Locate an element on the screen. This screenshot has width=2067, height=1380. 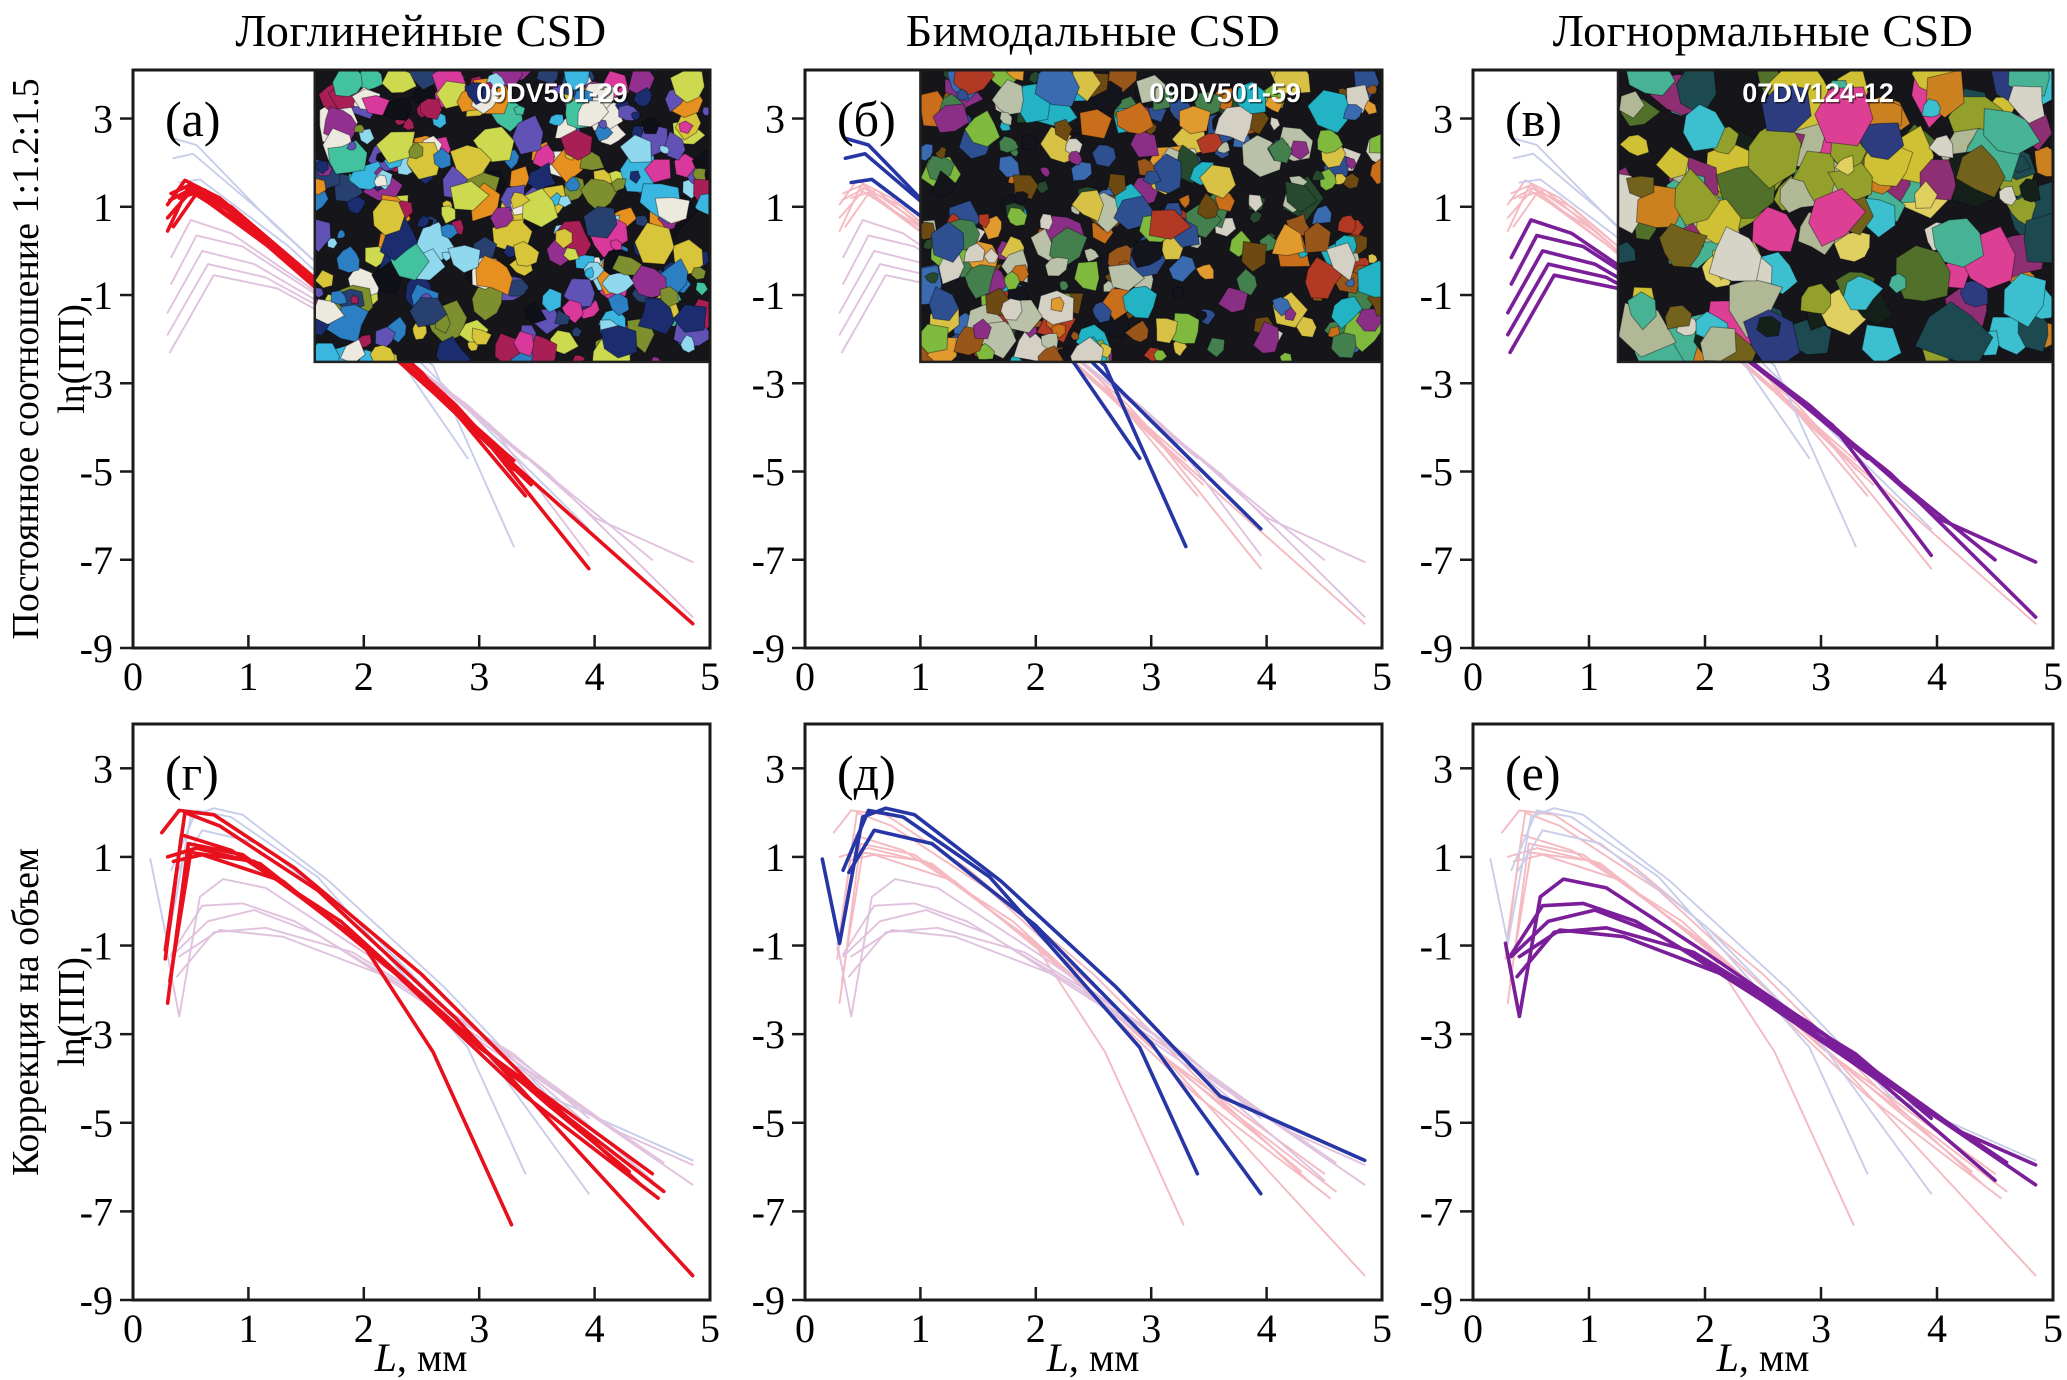
panel-letter: (в) is located at coordinates (1533, 119).